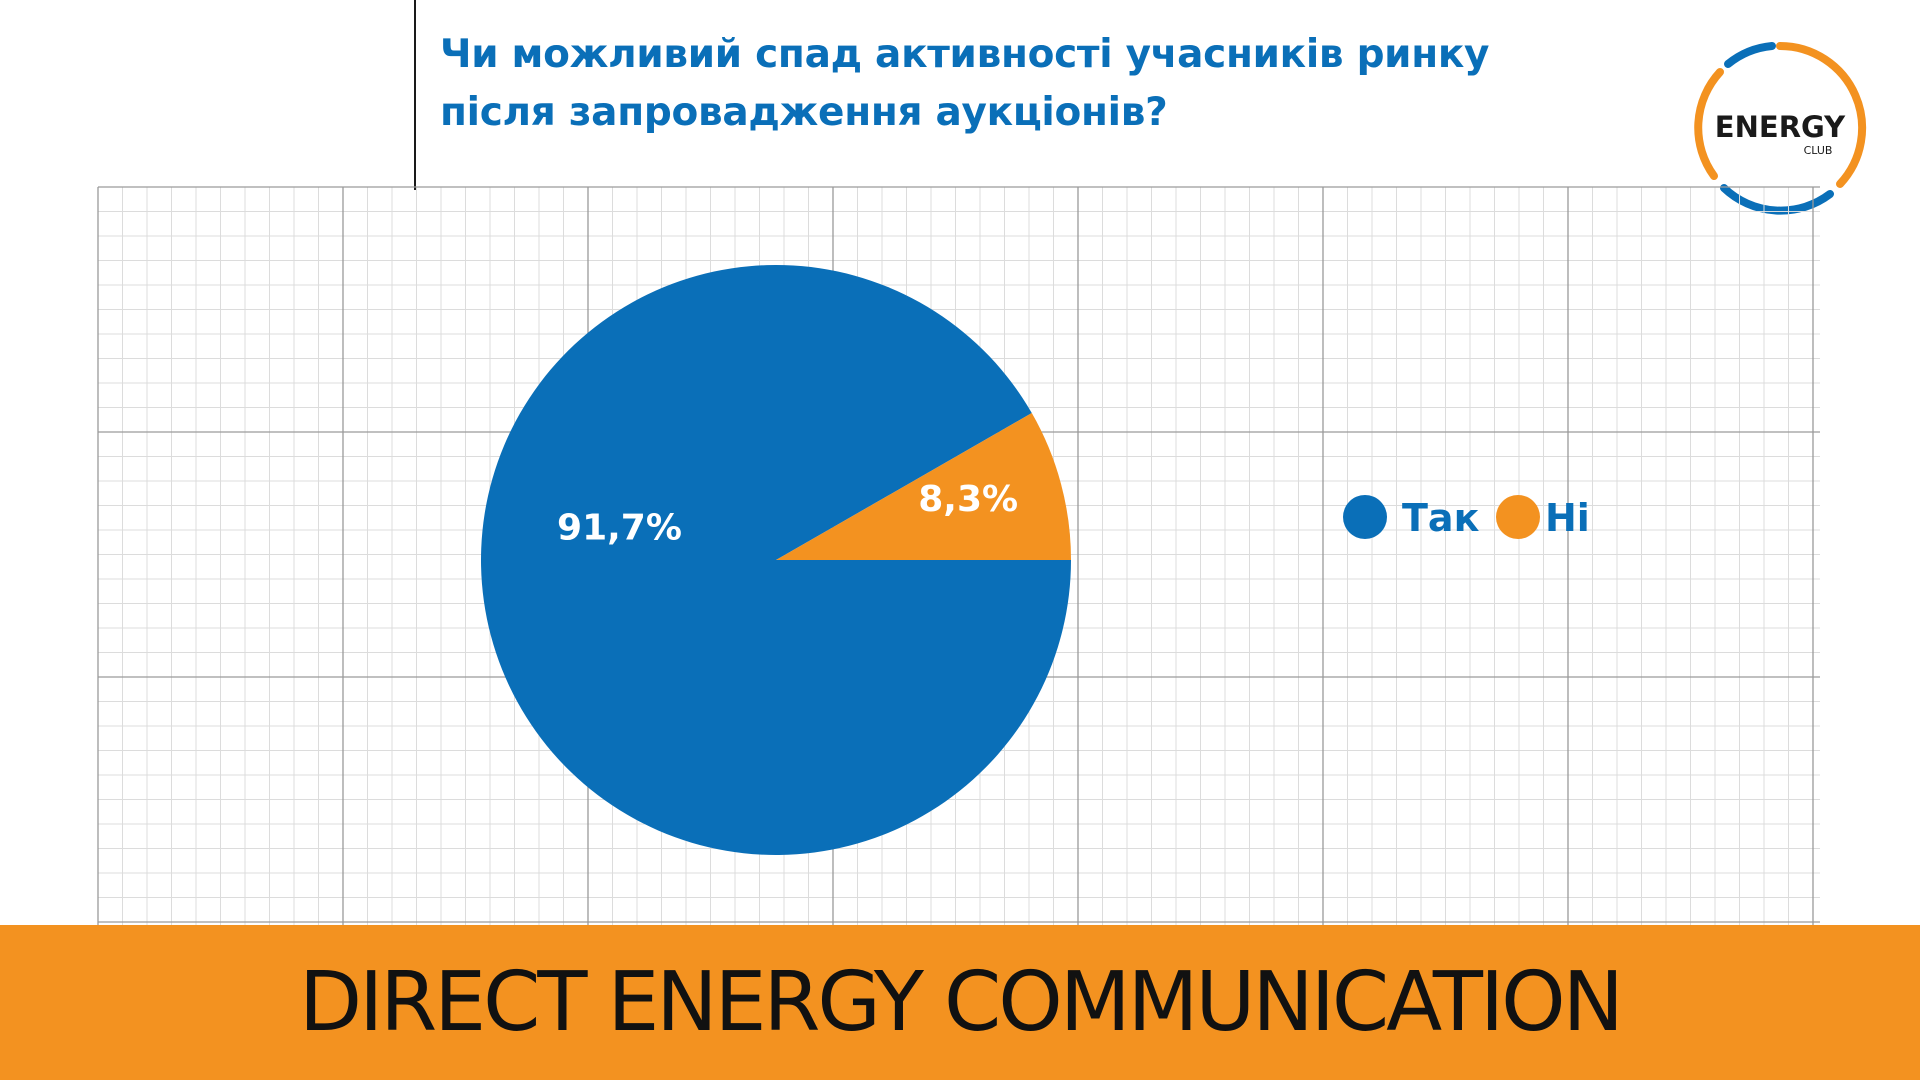 This screenshot has height=1080, width=1920. What do you see at coordinates (1441, 518) in the screenshot?
I see `legend-label-tak: Так` at bounding box center [1441, 518].